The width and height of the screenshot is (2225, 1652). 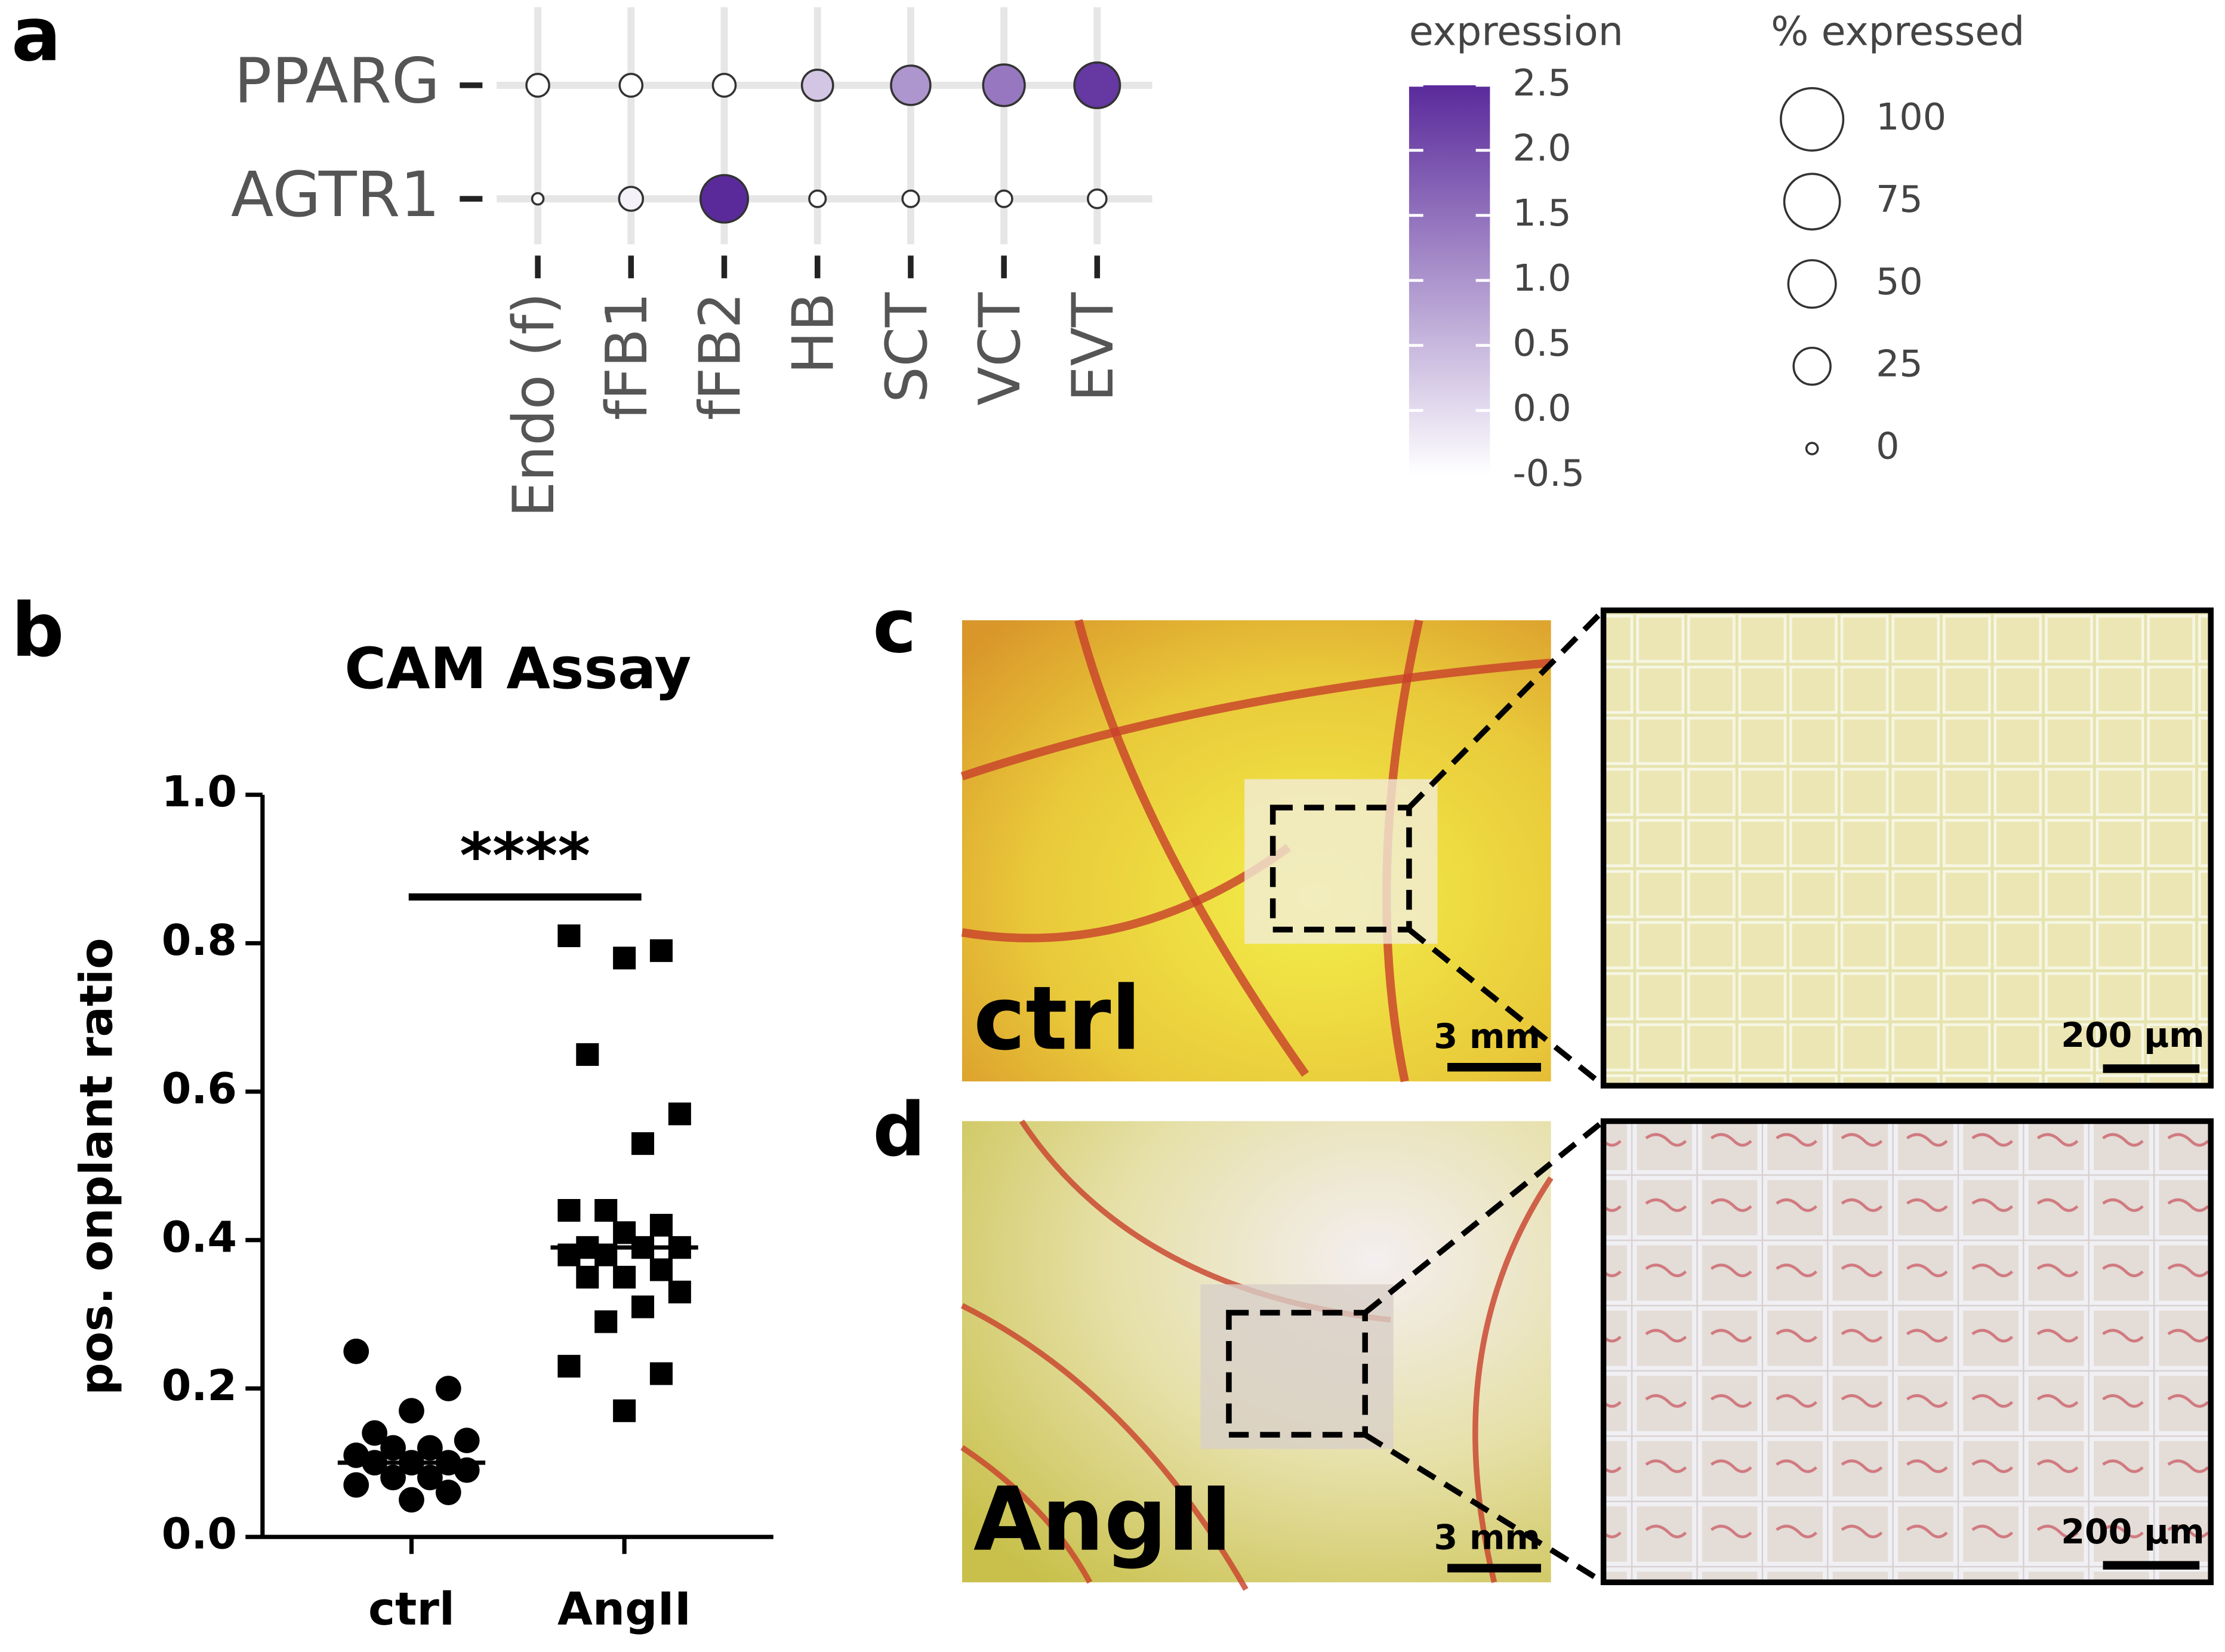 I want to click on column-label: fFB2, so click(x=720, y=356).